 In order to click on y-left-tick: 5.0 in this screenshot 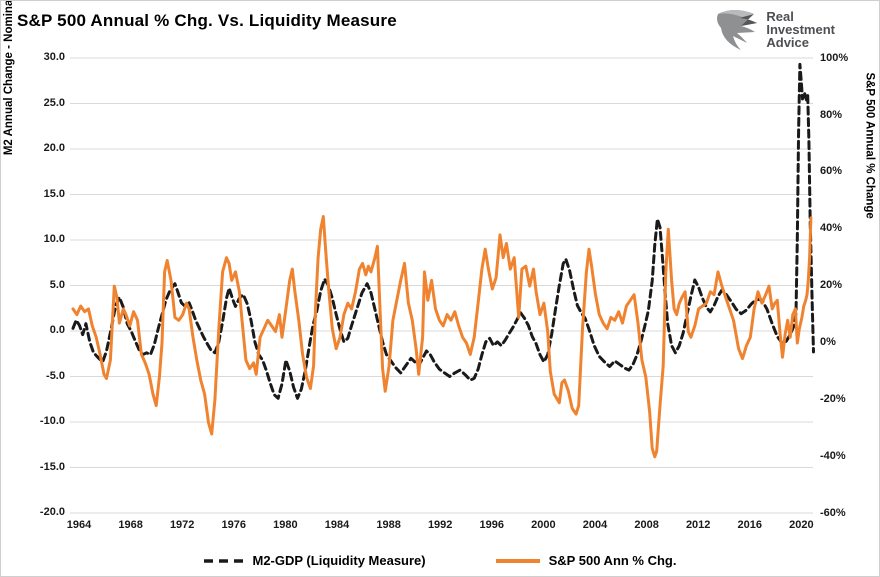, I will do `click(57, 284)`.